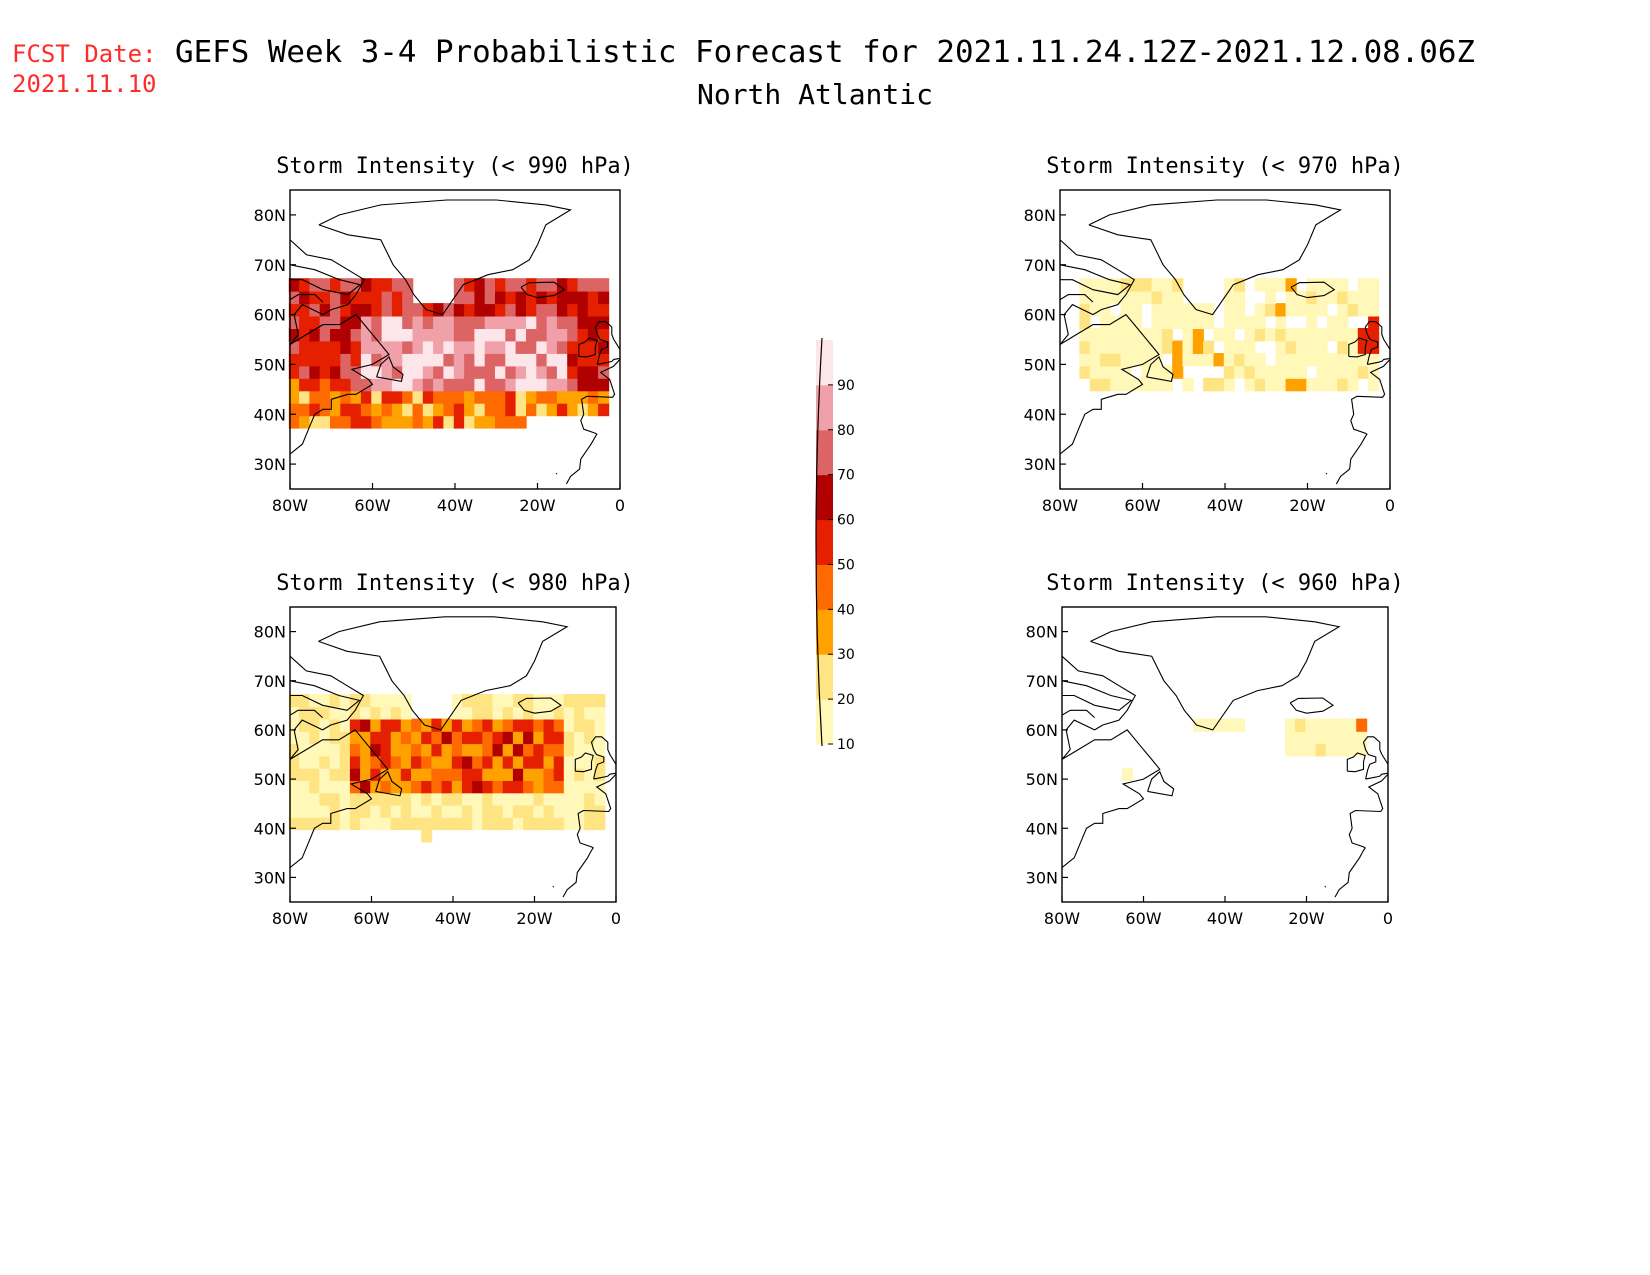  Describe the element at coordinates (1040, 414) in the screenshot. I see `lat-tick-label: 40N` at that location.